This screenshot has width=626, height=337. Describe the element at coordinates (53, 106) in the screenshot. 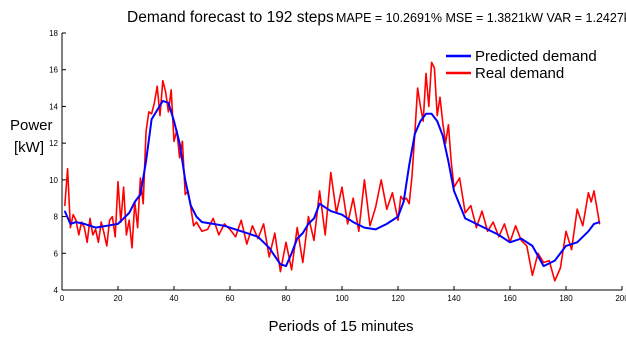

I see `y-tick-label: 14` at that location.